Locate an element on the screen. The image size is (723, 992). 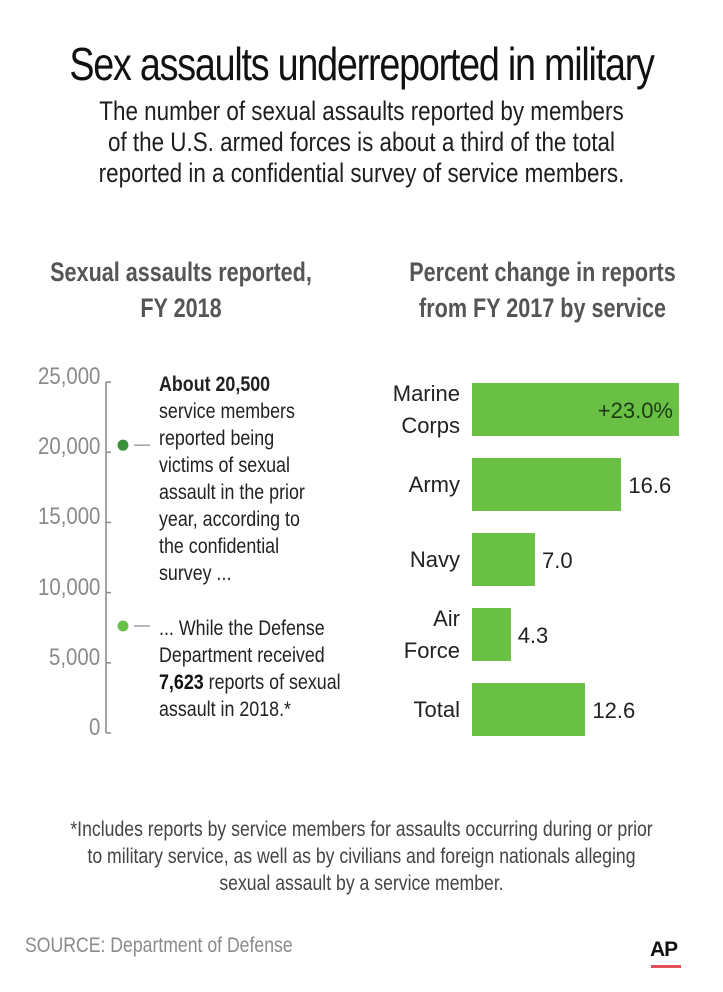
y-tick-label: 5,000 is located at coordinates (74, 657).